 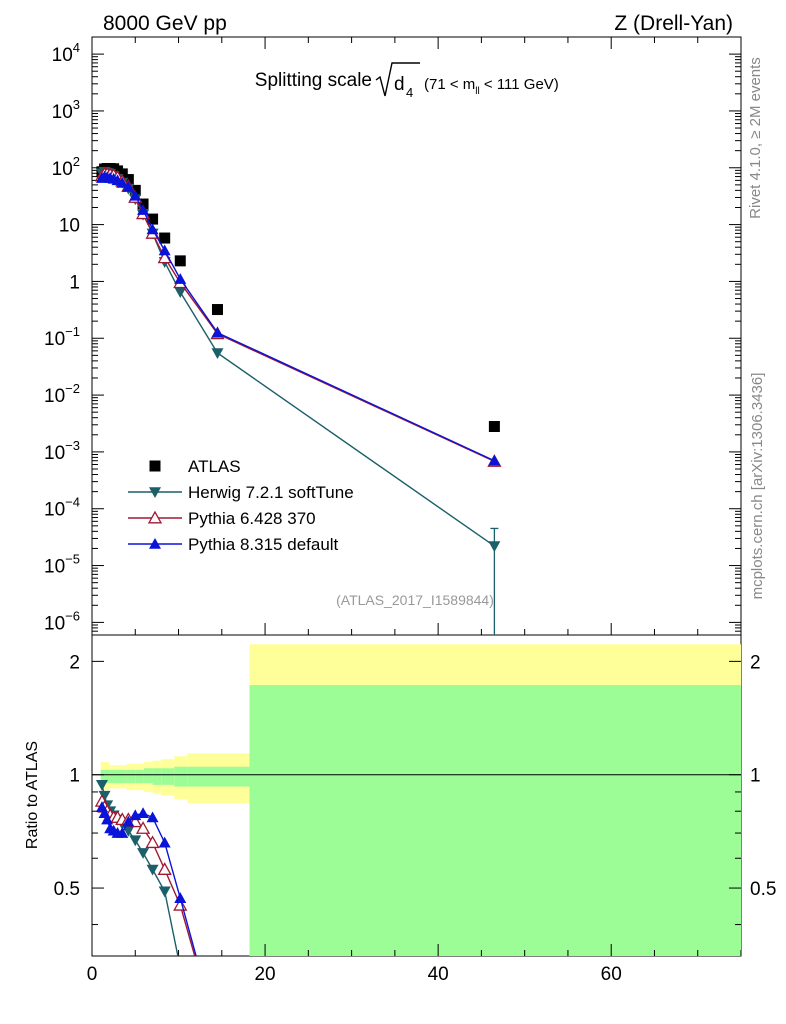 What do you see at coordinates (66, 53) in the screenshot?
I see `y-tick-label: 10⁴` at bounding box center [66, 53].